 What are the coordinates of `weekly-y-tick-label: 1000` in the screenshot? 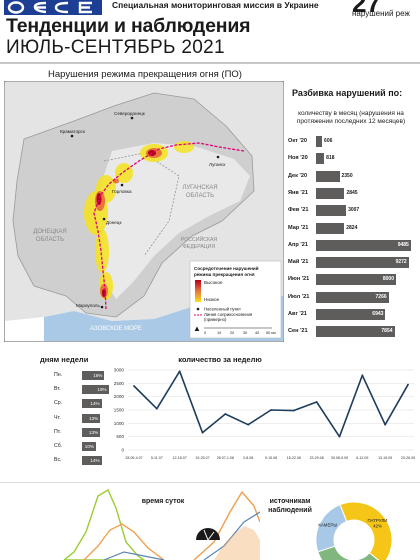 It's located at (119, 423).